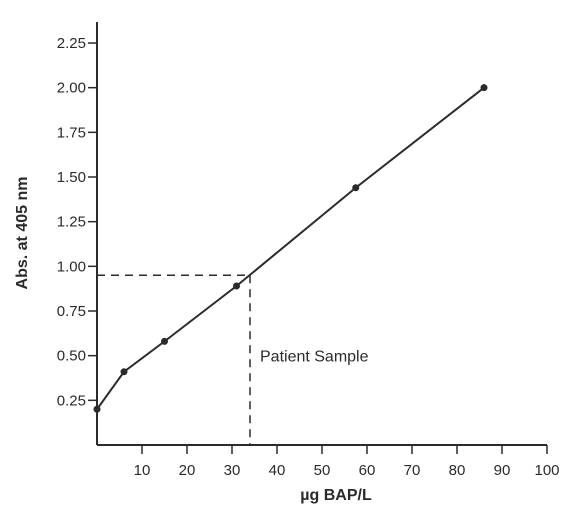 This screenshot has height=519, width=570. What do you see at coordinates (71, 266) in the screenshot?
I see `y-tick-label: 1.00` at bounding box center [71, 266].